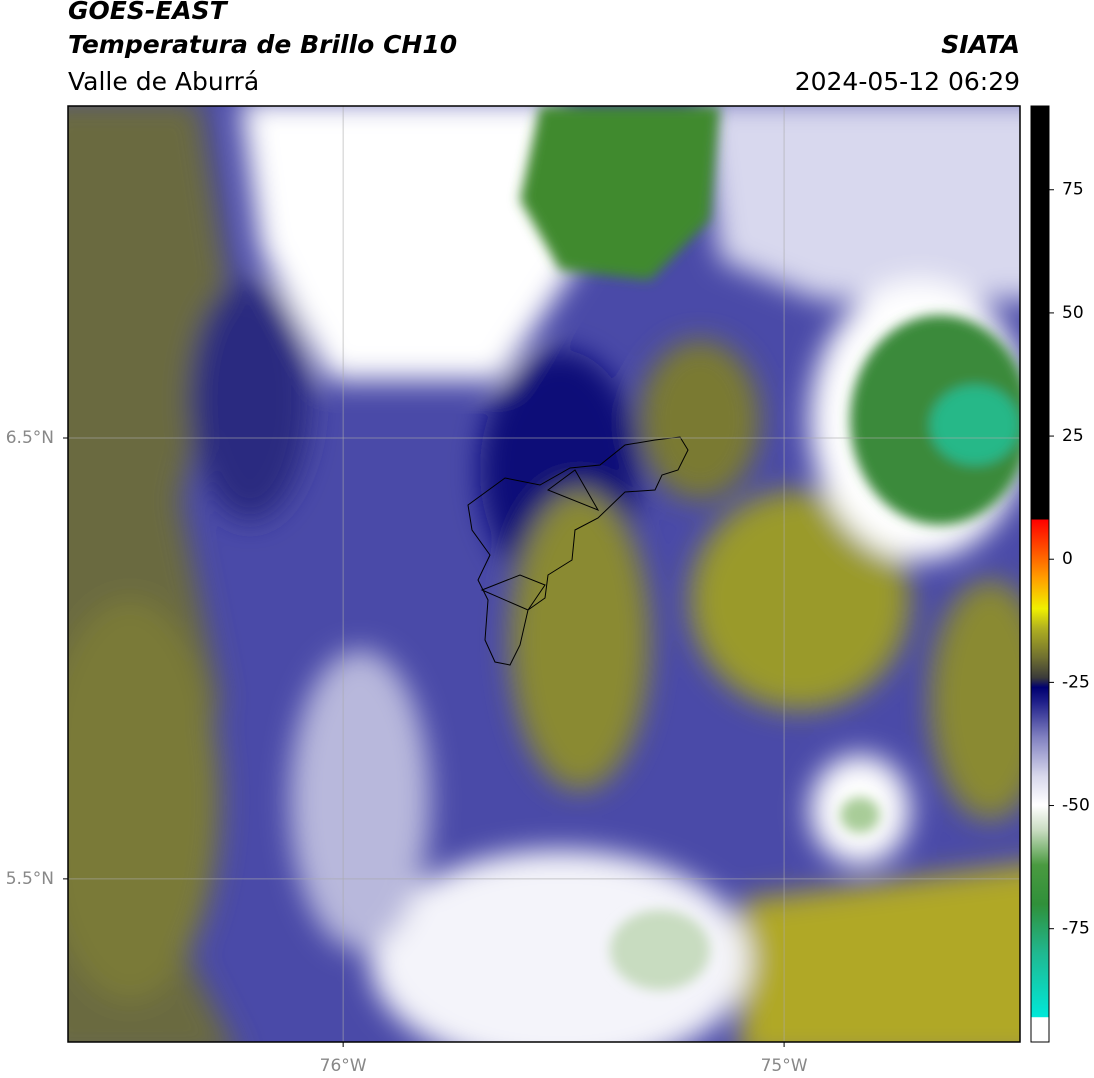  What do you see at coordinates (1076, 806) in the screenshot?
I see `colorbar-tick-label: -50` at bounding box center [1076, 806].